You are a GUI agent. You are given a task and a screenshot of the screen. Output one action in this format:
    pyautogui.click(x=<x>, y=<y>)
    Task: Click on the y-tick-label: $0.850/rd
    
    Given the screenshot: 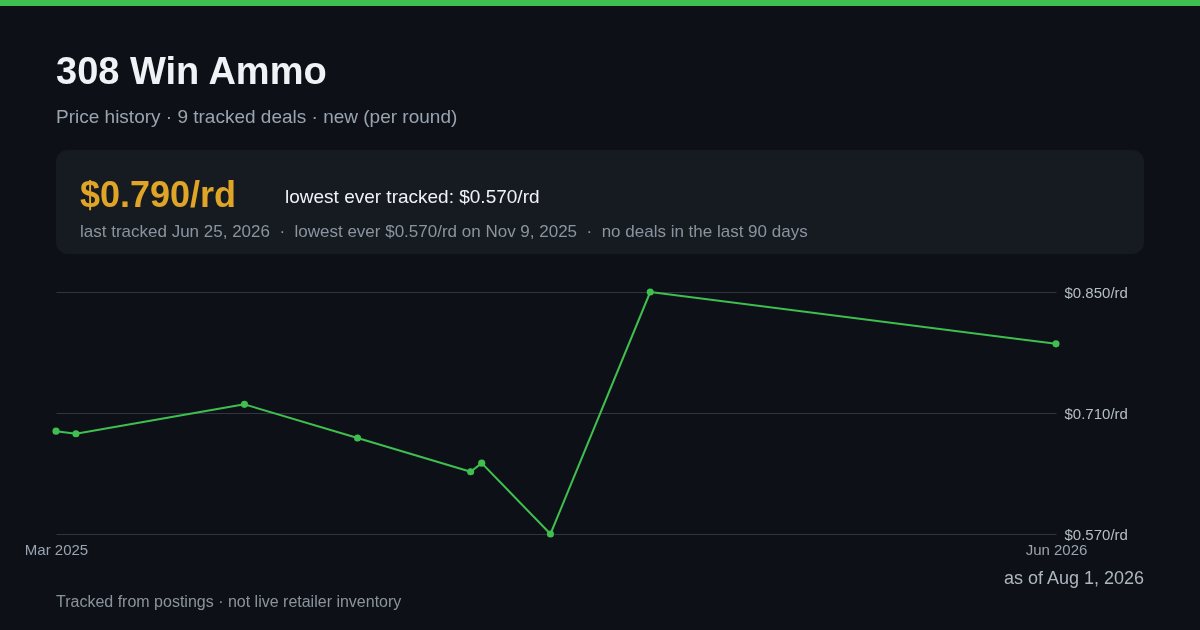 What is the action you would take?
    pyautogui.click(x=1096, y=292)
    